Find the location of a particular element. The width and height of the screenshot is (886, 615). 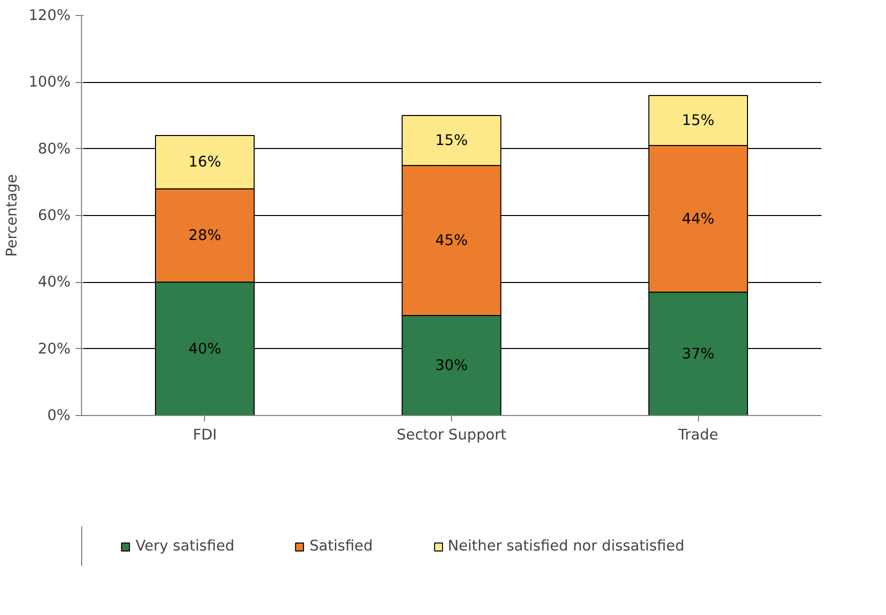

data-label: 37% is located at coordinates (698, 353).